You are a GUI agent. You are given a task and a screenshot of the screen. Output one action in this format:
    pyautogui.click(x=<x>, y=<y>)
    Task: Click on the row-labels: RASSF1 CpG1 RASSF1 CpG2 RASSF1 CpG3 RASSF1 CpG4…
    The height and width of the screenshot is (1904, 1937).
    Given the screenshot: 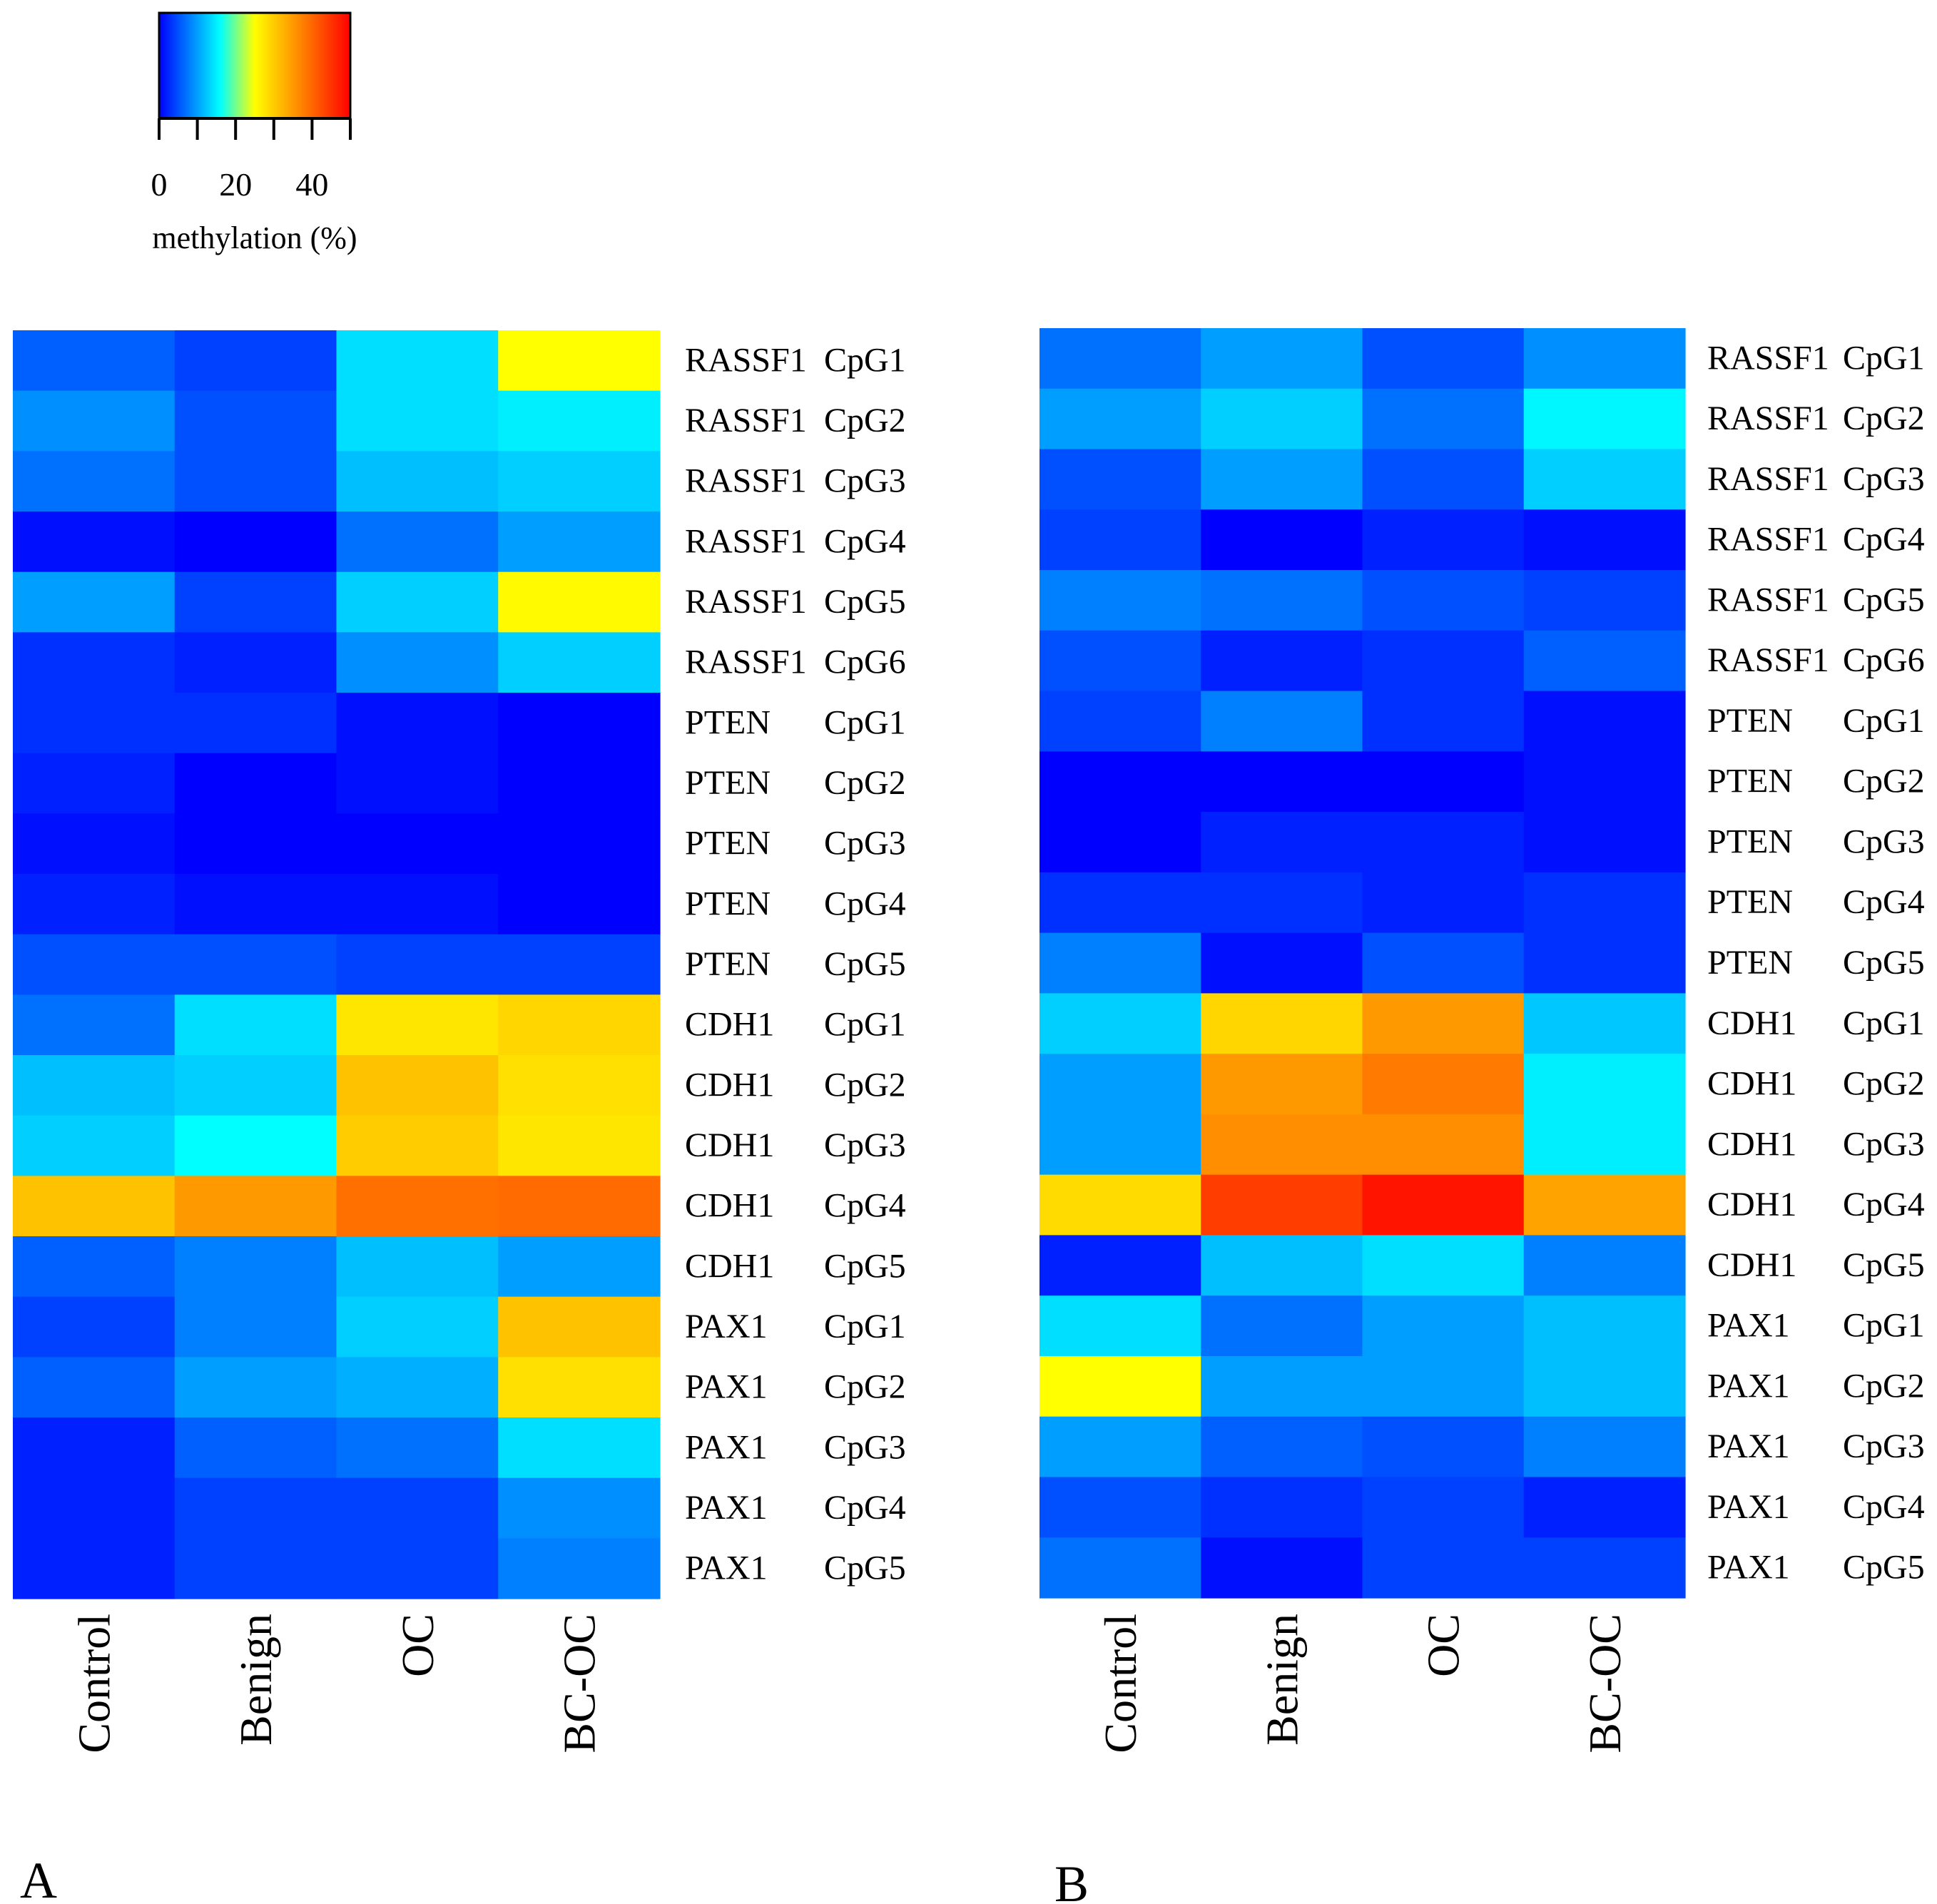 What is the action you would take?
    pyautogui.click(x=796, y=964)
    